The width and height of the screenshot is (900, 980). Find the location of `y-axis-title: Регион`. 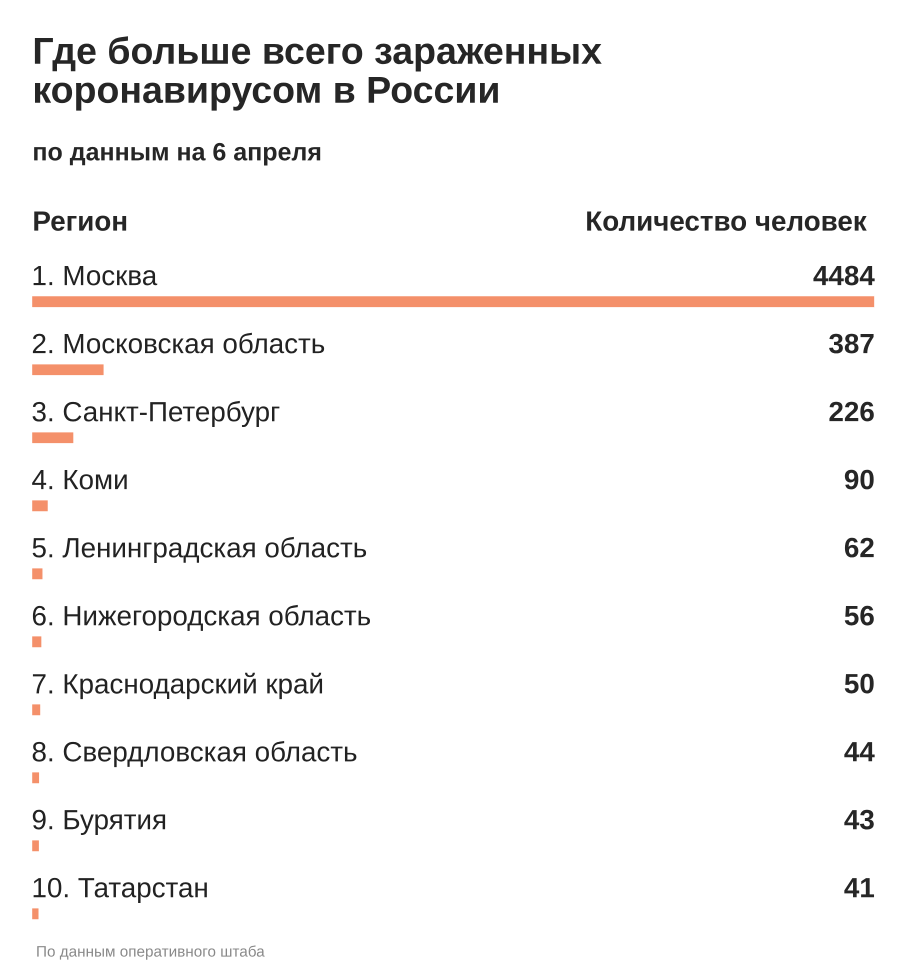

y-axis-title: Регион is located at coordinates (80, 221).